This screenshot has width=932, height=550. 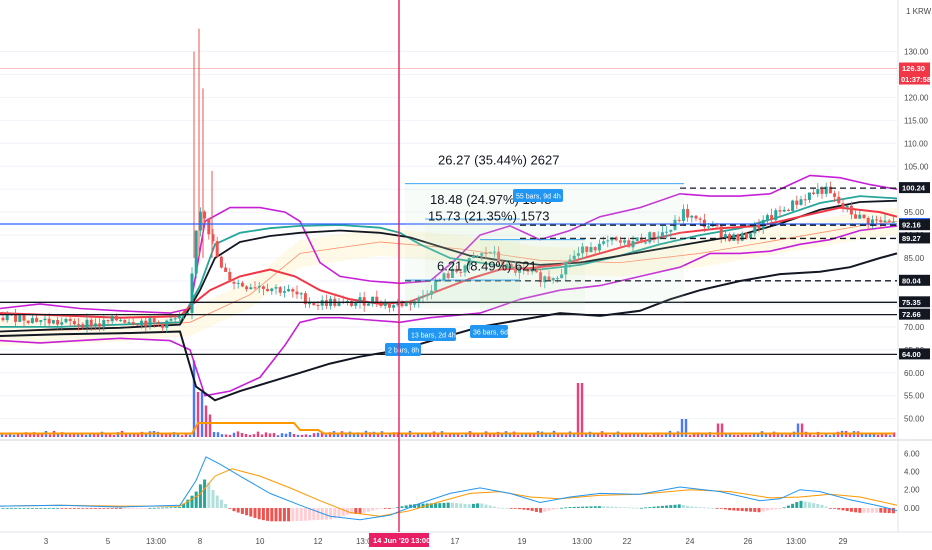 What do you see at coordinates (919, 11) in the screenshot?
I see `currency-label: 1 KRW` at bounding box center [919, 11].